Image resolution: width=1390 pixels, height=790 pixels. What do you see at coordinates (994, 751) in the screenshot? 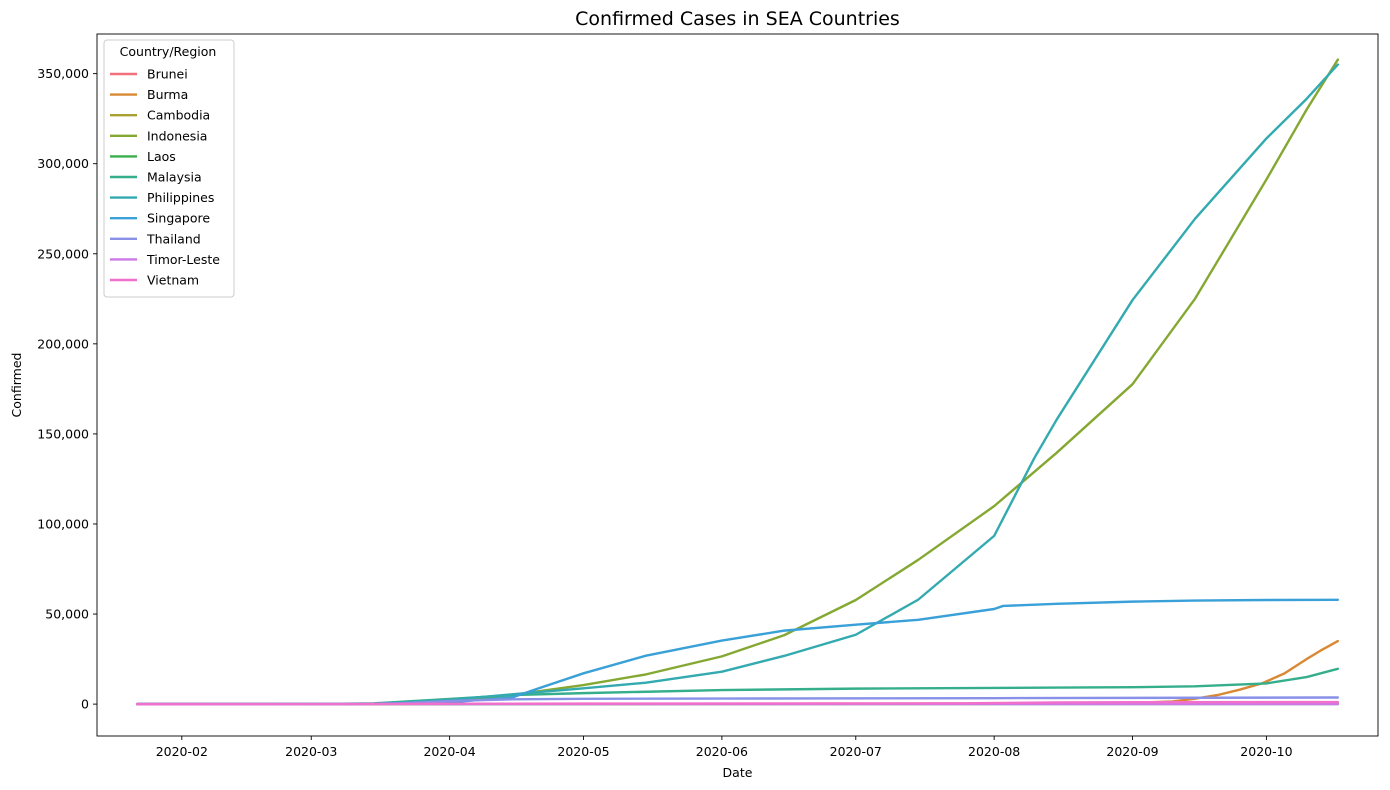
I see `x-tick-label: 2020-08` at bounding box center [994, 751].